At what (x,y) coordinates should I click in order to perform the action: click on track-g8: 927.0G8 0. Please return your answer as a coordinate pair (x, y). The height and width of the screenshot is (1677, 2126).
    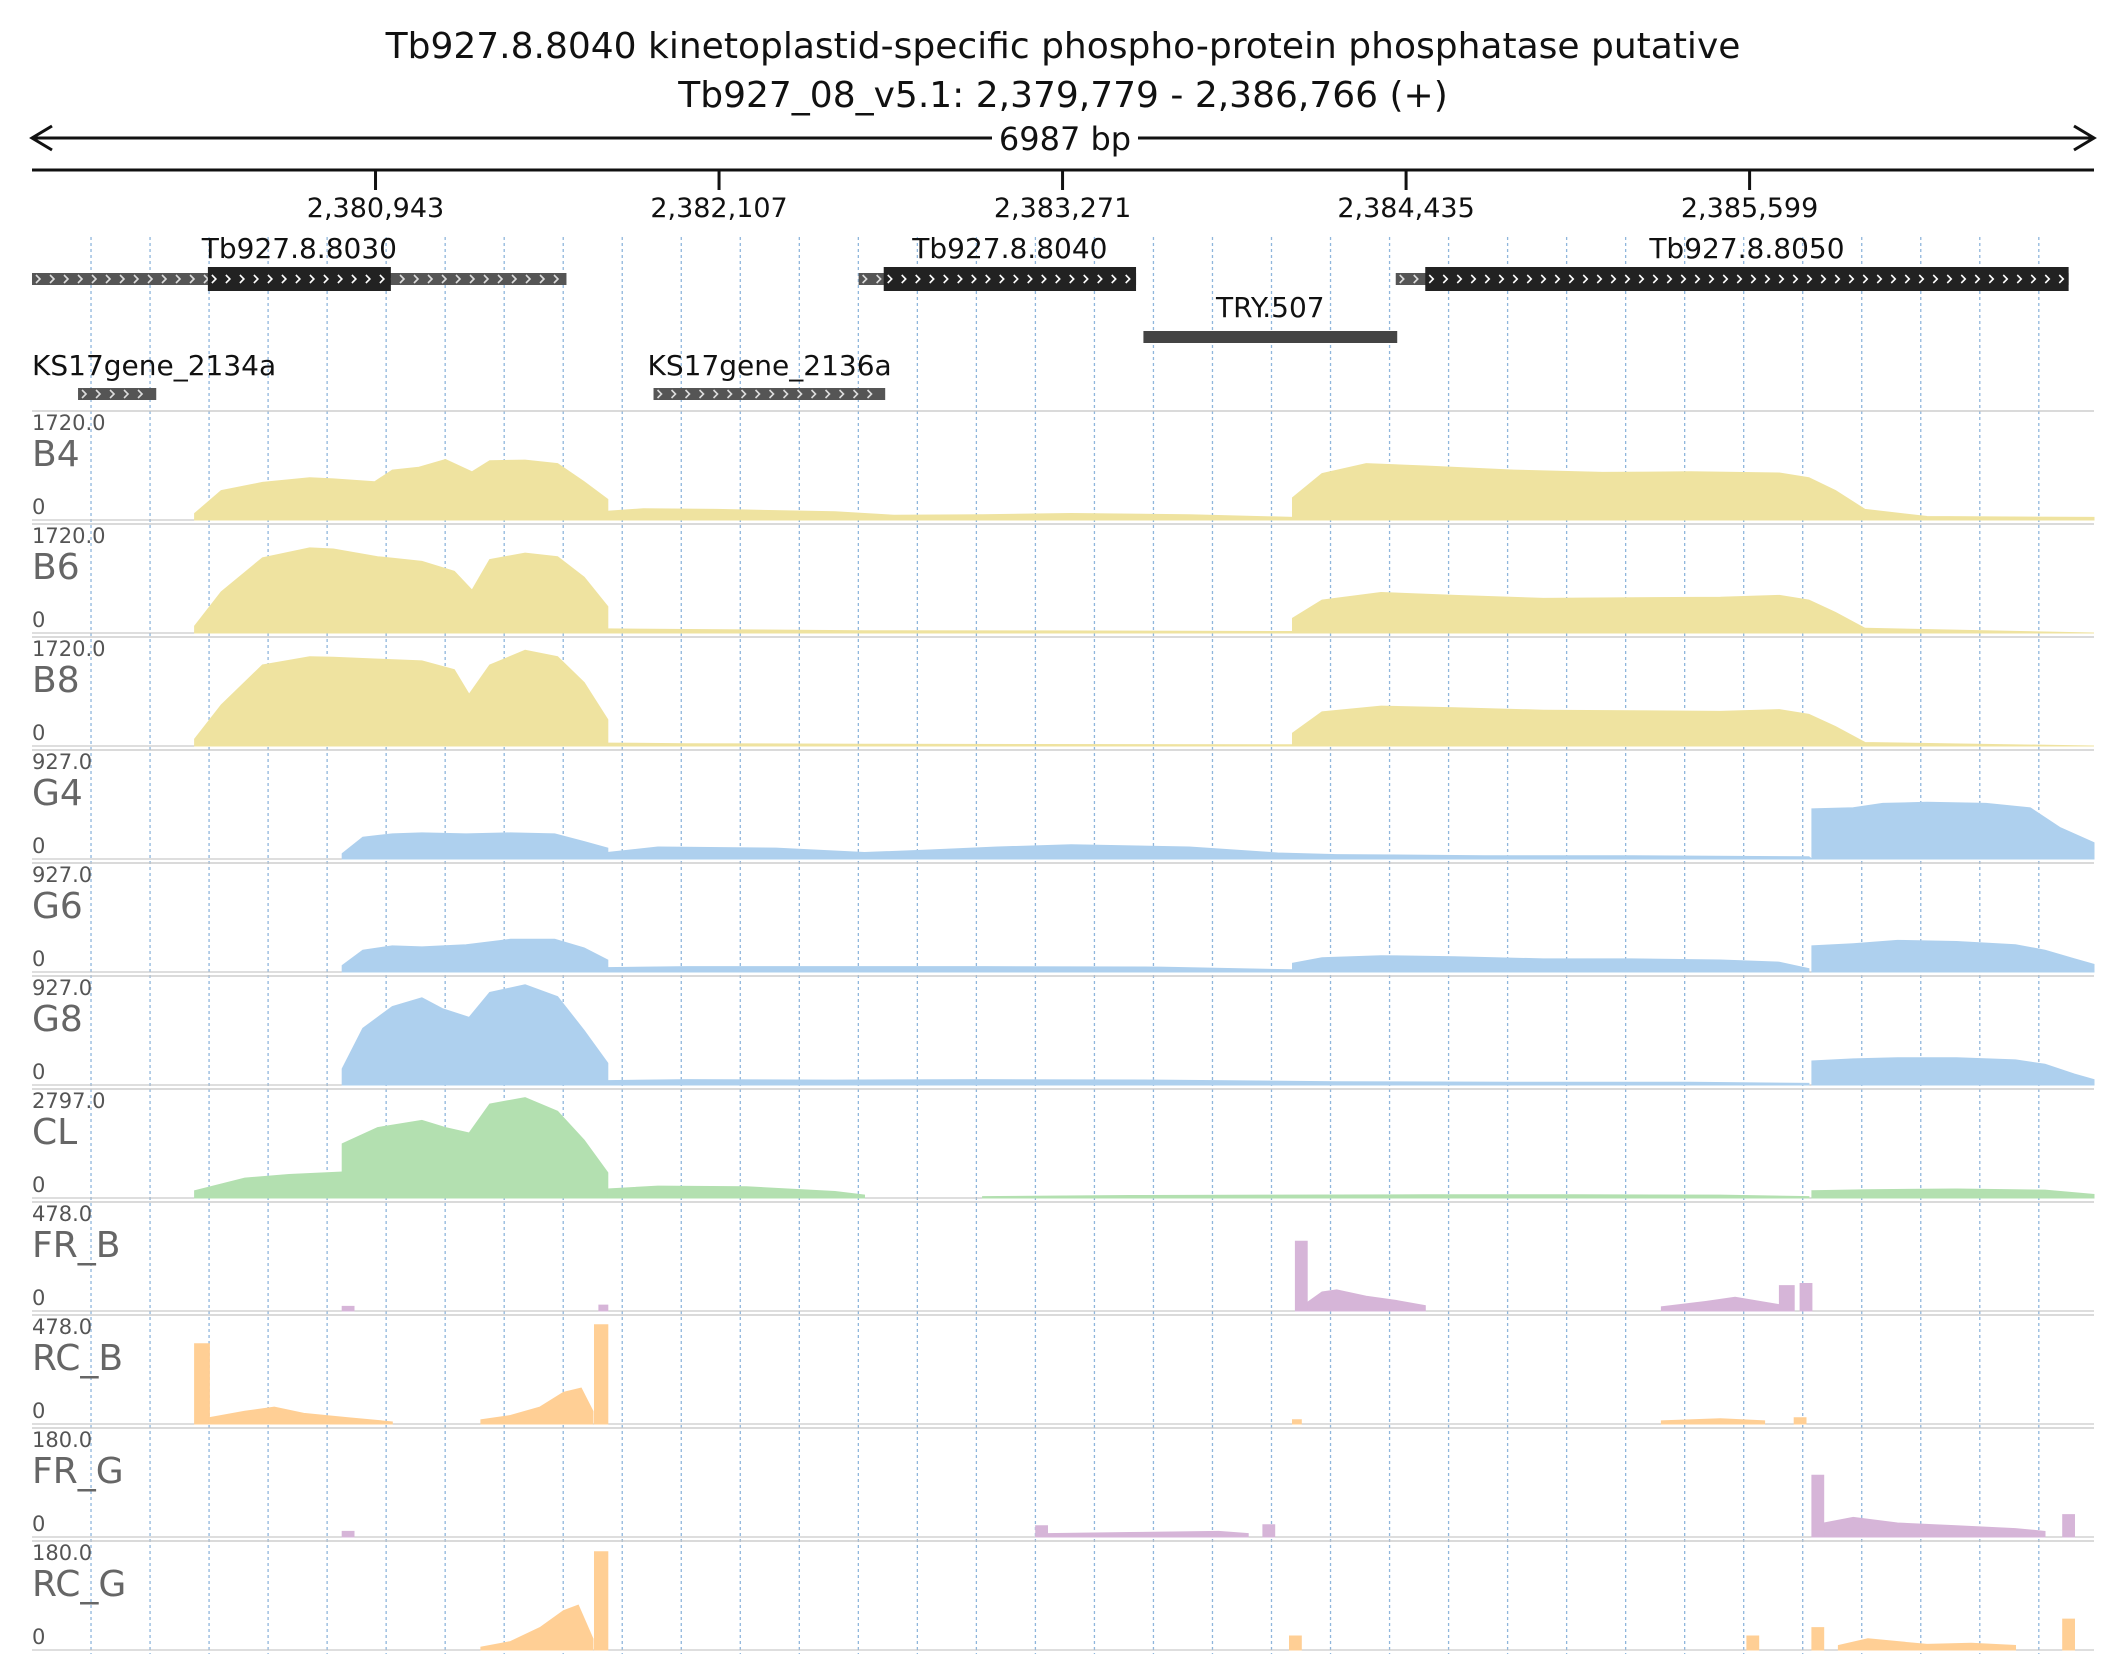
    Looking at the image, I should click on (1063, 1030).